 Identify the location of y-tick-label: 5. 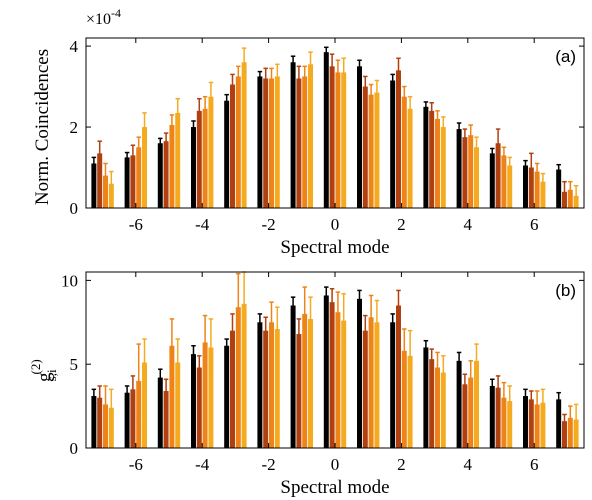
(74, 364).